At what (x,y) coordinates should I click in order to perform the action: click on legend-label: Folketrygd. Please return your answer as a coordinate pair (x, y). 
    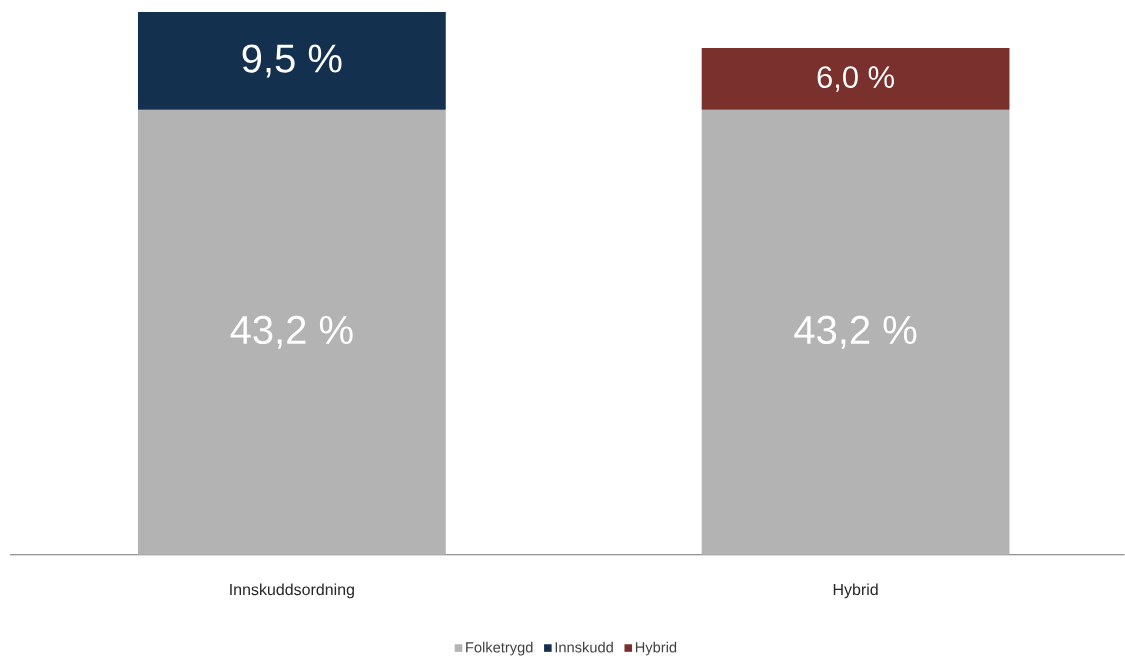
    Looking at the image, I should click on (499, 648).